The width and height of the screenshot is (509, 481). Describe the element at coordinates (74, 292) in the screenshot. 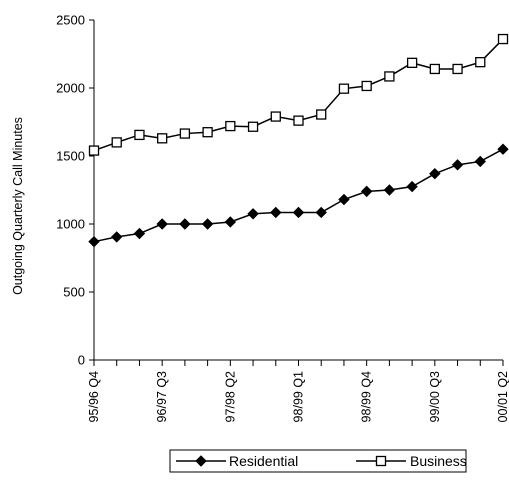

I see `y-tick-label: 500` at that location.